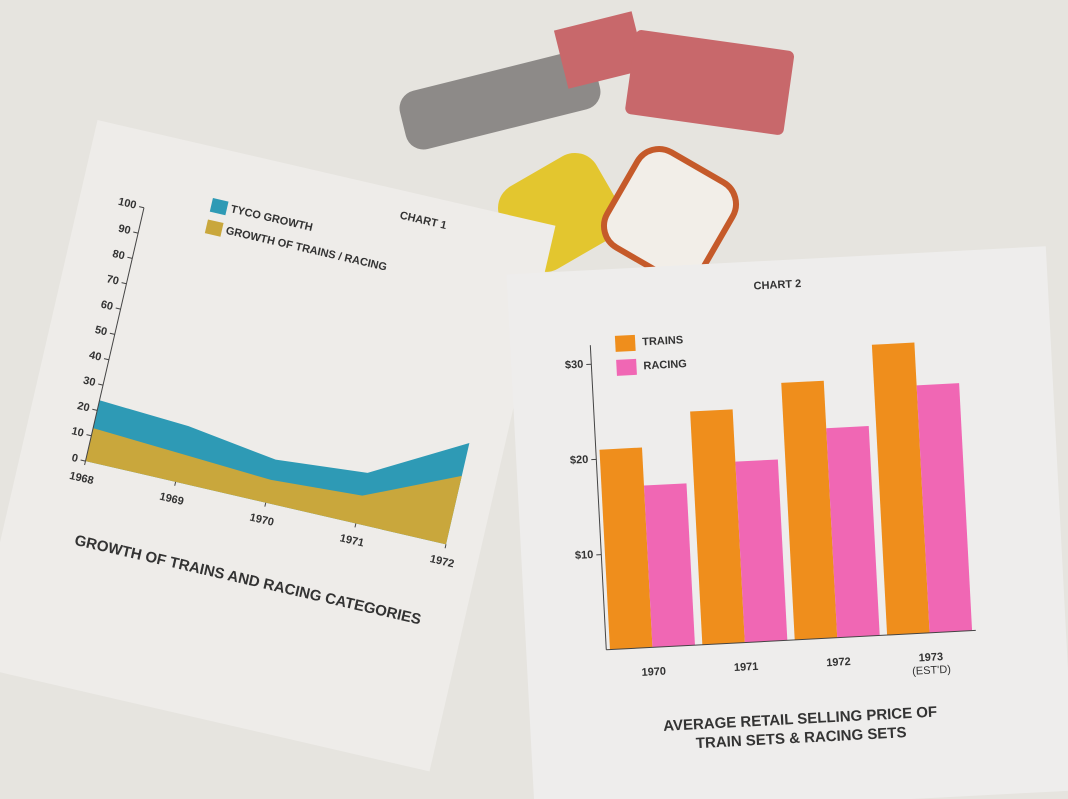  Describe the element at coordinates (81, 478) in the screenshot. I see `x-tick-label: 1968` at that location.